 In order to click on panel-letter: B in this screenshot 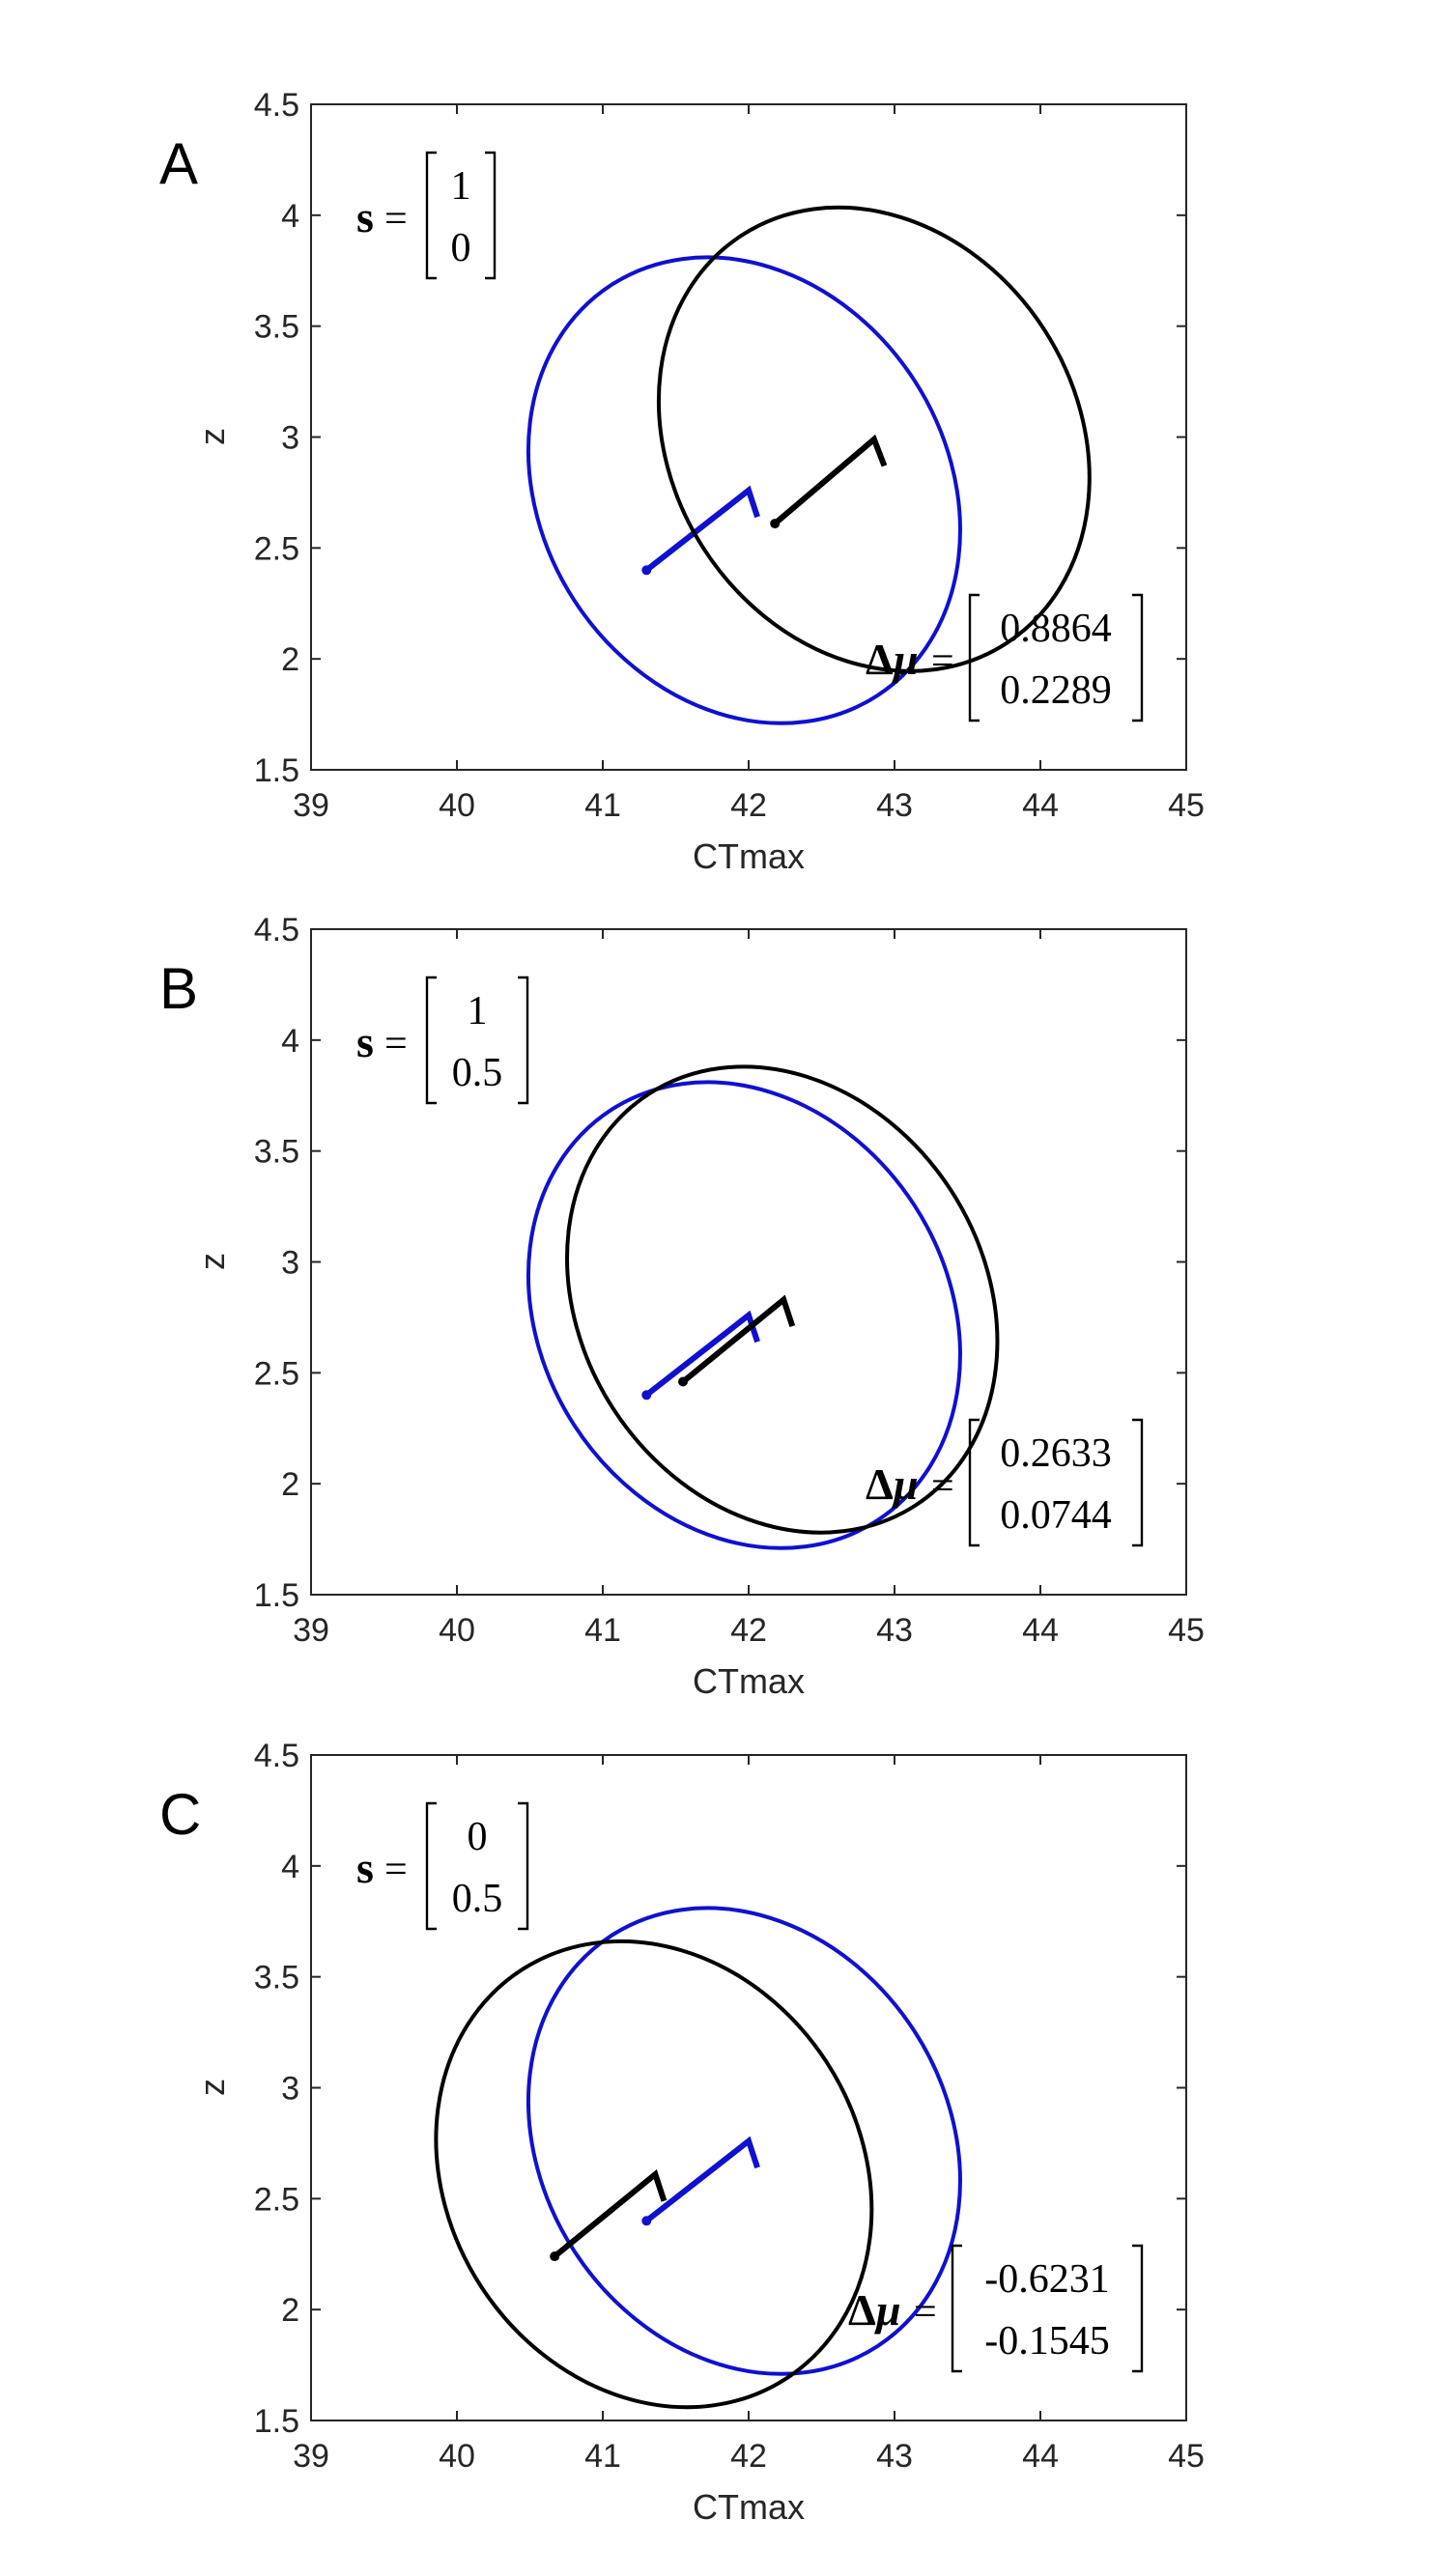, I will do `click(178, 988)`.